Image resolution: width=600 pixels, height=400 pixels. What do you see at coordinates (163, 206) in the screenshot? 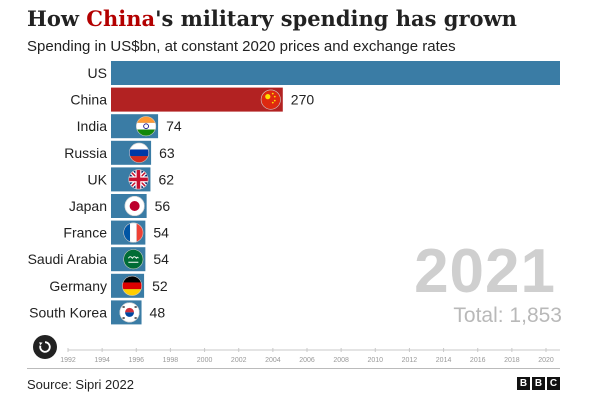
I see `value-label: 56` at bounding box center [163, 206].